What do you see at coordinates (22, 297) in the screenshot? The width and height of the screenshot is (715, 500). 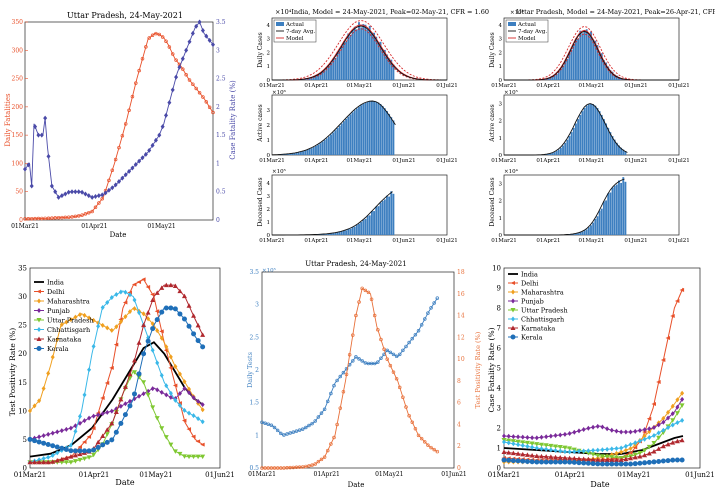 I see `panel-d-ytick-label: 30` at bounding box center [22, 297].